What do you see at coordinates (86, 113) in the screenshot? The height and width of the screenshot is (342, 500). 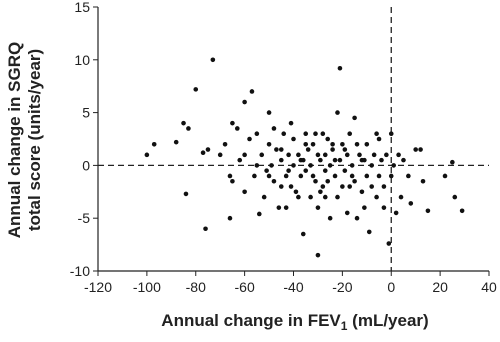 I see `y-tick-label: 5` at bounding box center [86, 113].